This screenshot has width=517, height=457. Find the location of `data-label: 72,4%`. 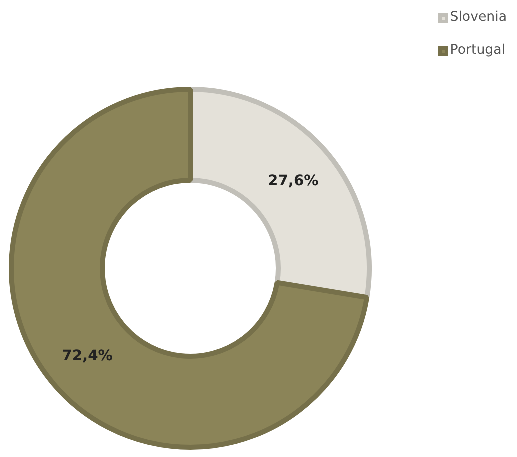

data-label: 72,4% is located at coordinates (88, 355).